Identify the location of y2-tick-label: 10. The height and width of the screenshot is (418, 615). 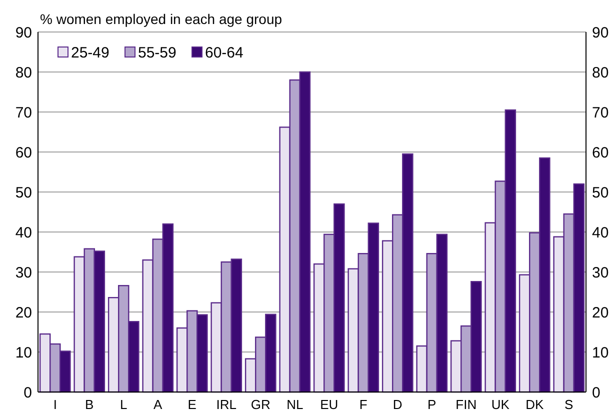
(600, 353).